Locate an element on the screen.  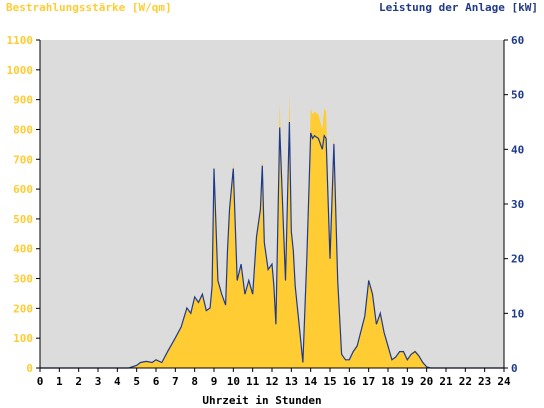
x-tick-label: 5 is located at coordinates (136, 381).